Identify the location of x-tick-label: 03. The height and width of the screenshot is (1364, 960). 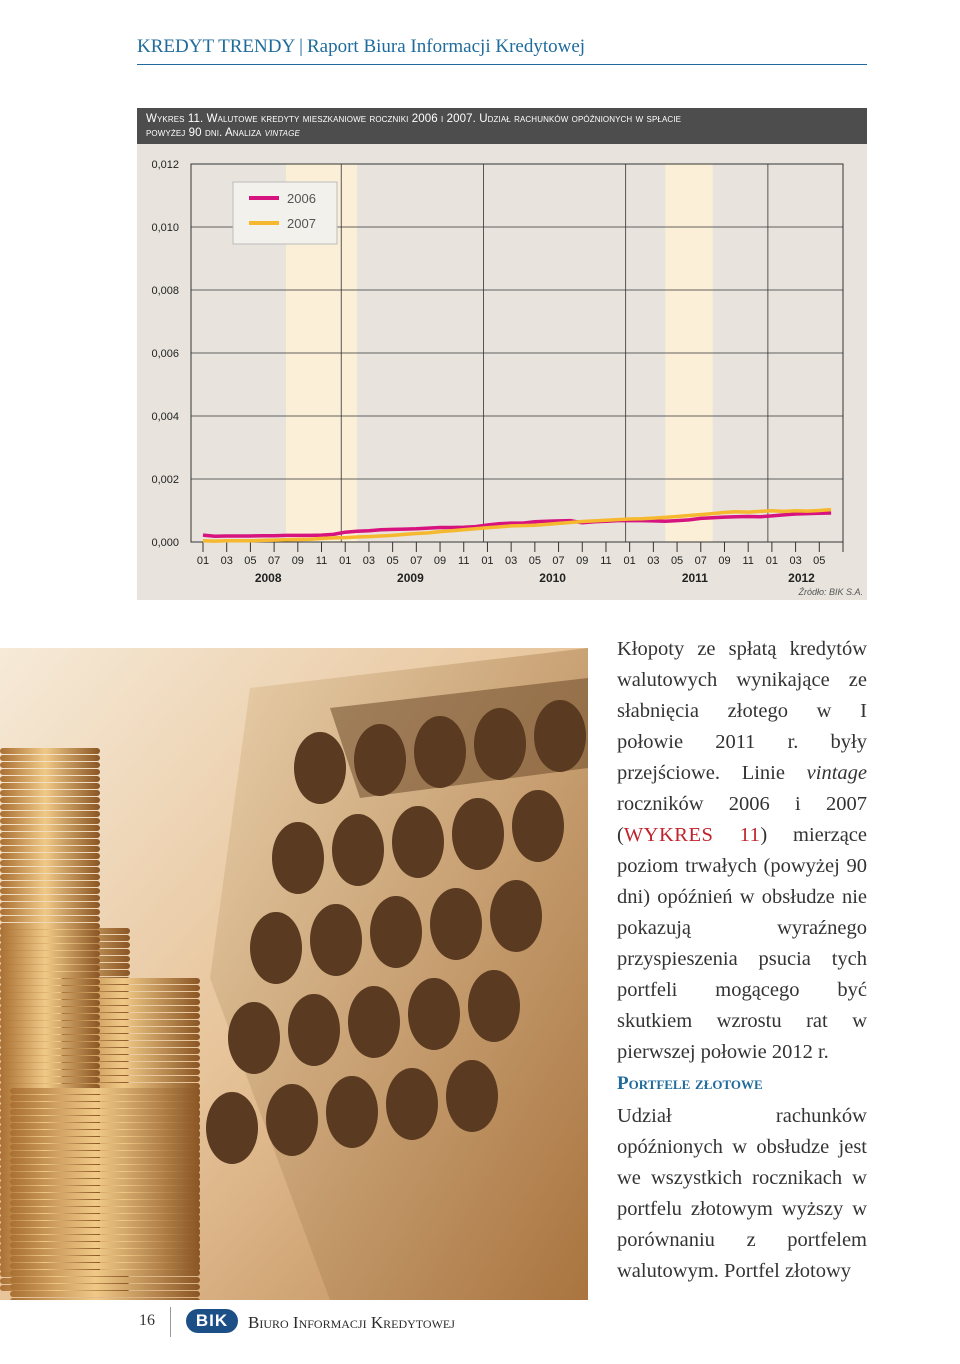
(227, 561).